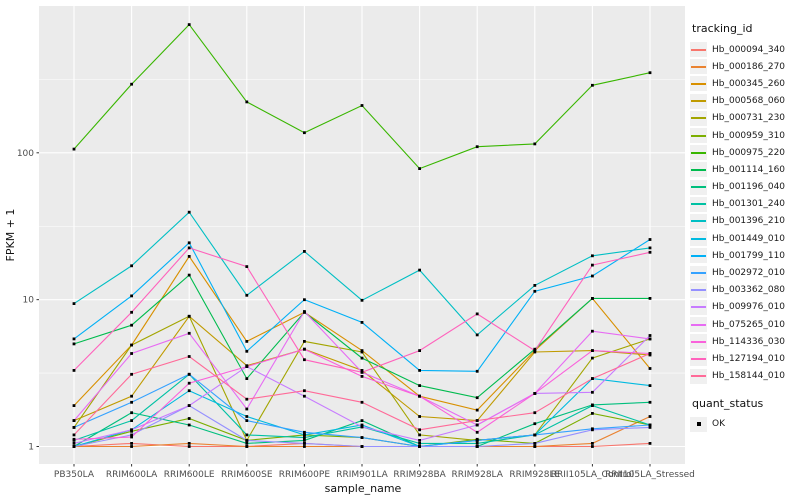 The width and height of the screenshot is (800, 500). What do you see at coordinates (749, 169) in the screenshot?
I see `legend-item-label: Hb_001114_160` at bounding box center [749, 169].